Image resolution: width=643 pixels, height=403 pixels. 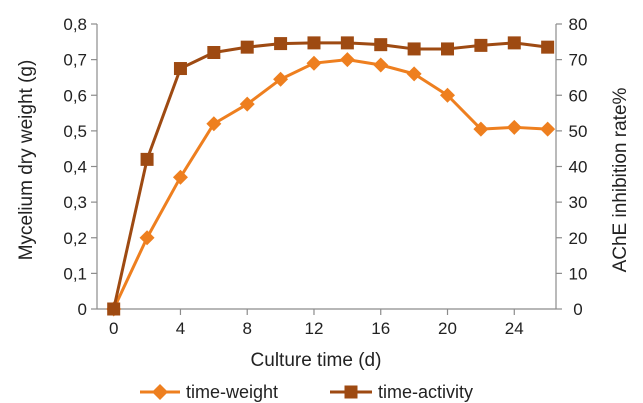 What do you see at coordinates (578, 24) in the screenshot?
I see `right-y-tick-label: 80` at bounding box center [578, 24].